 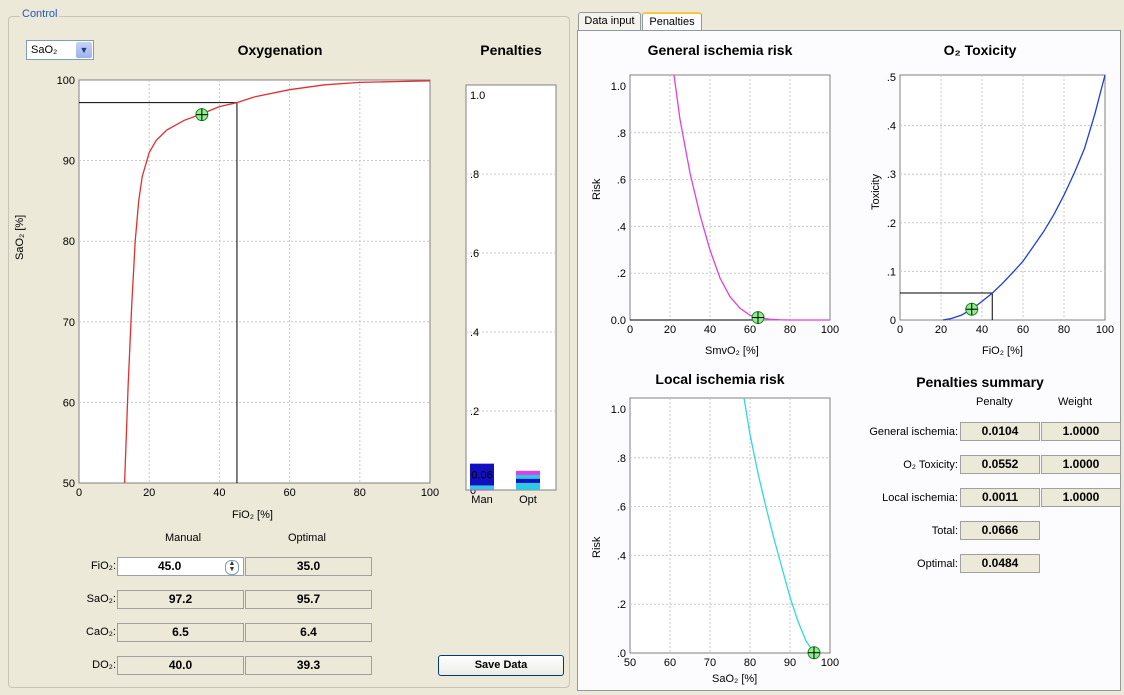 What do you see at coordinates (609, 21) in the screenshot?
I see `tab-data-input: Data input` at bounding box center [609, 21].